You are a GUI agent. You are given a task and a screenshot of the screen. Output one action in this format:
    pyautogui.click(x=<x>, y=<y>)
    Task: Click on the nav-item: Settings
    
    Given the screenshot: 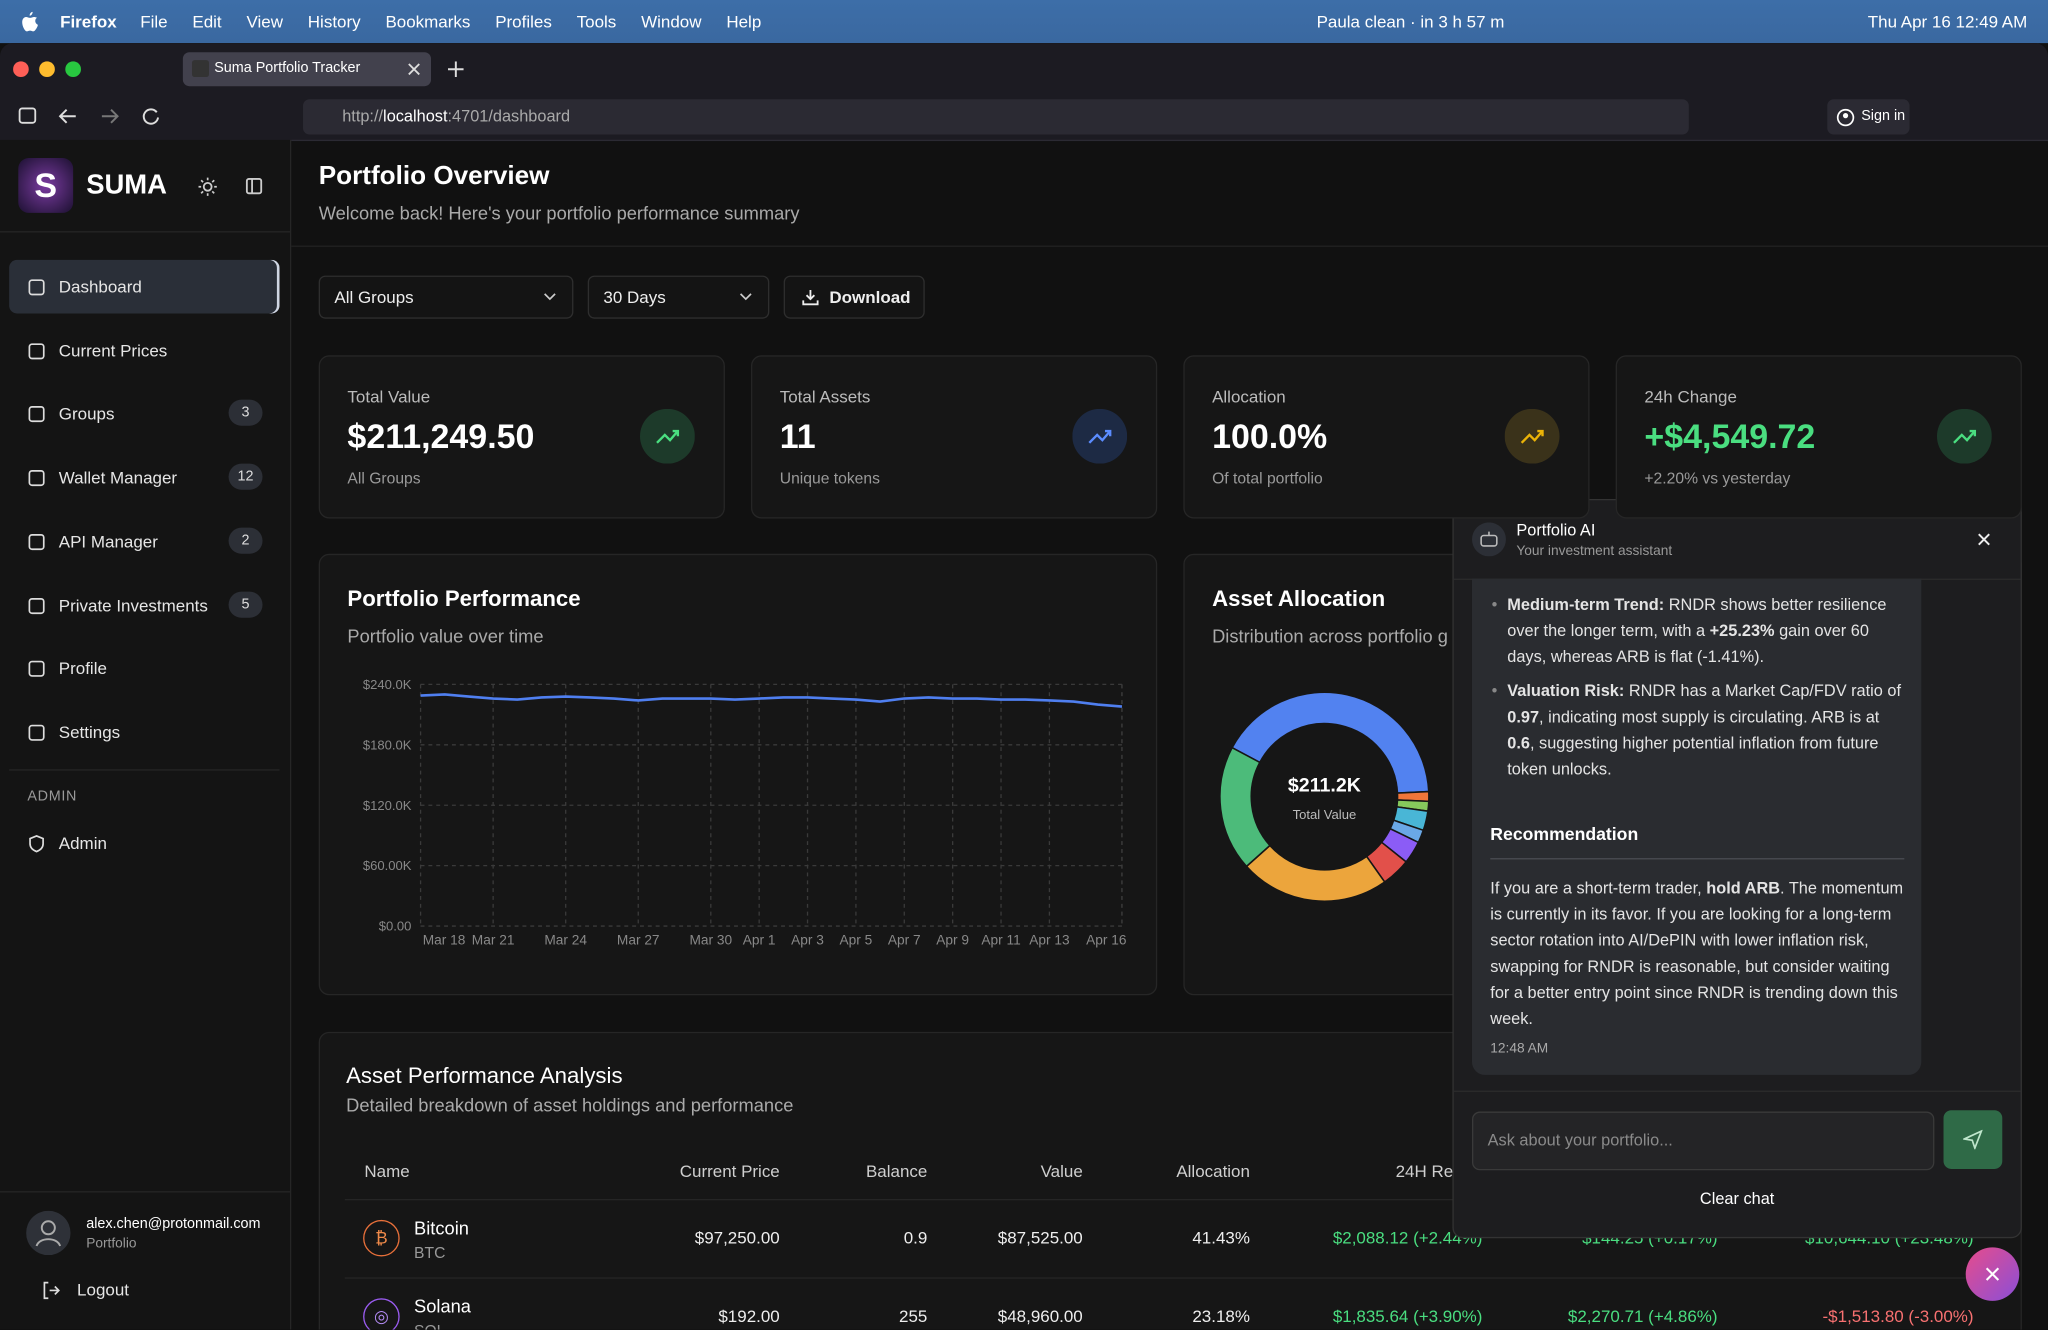 What is the action you would take?
    pyautogui.click(x=144, y=732)
    